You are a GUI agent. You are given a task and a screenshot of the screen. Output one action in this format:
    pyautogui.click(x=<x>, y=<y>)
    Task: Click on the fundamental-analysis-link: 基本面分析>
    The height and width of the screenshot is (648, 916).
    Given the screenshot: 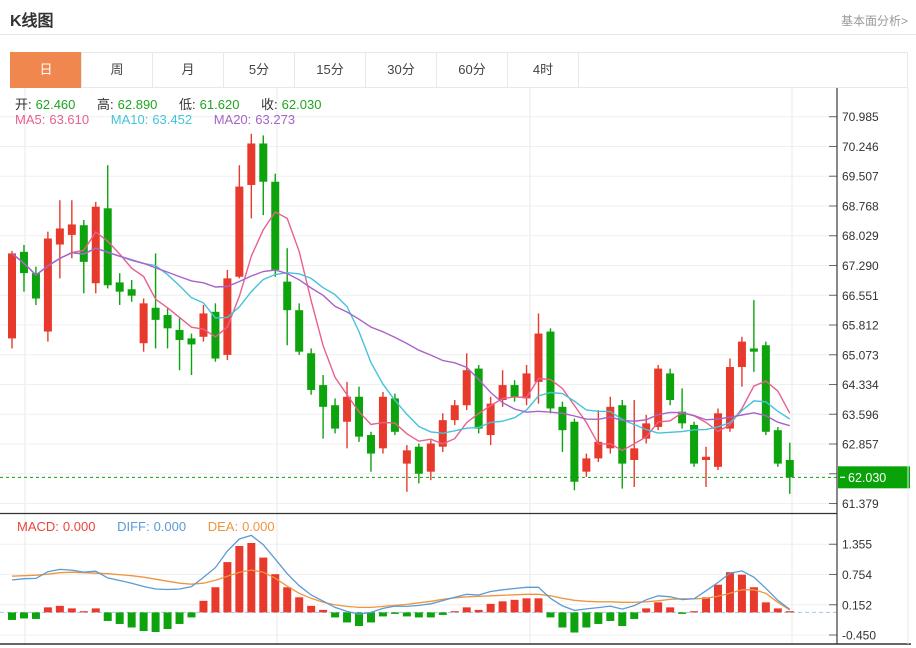 What is the action you would take?
    pyautogui.click(x=874, y=21)
    